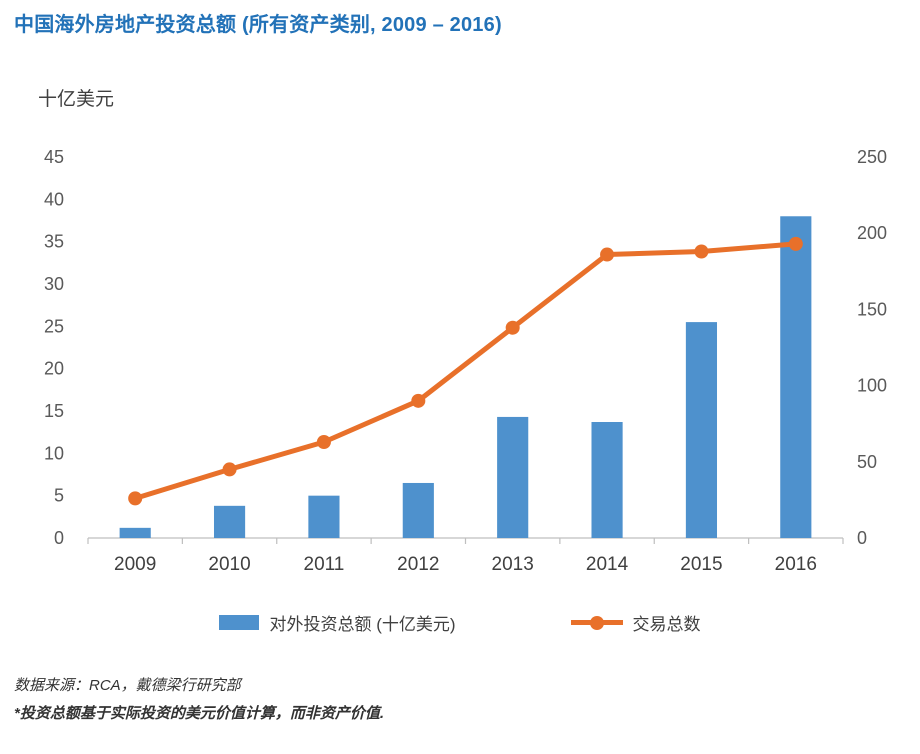  Describe the element at coordinates (872, 157) in the screenshot. I see `y-axis-right-tick-label: 250` at that location.